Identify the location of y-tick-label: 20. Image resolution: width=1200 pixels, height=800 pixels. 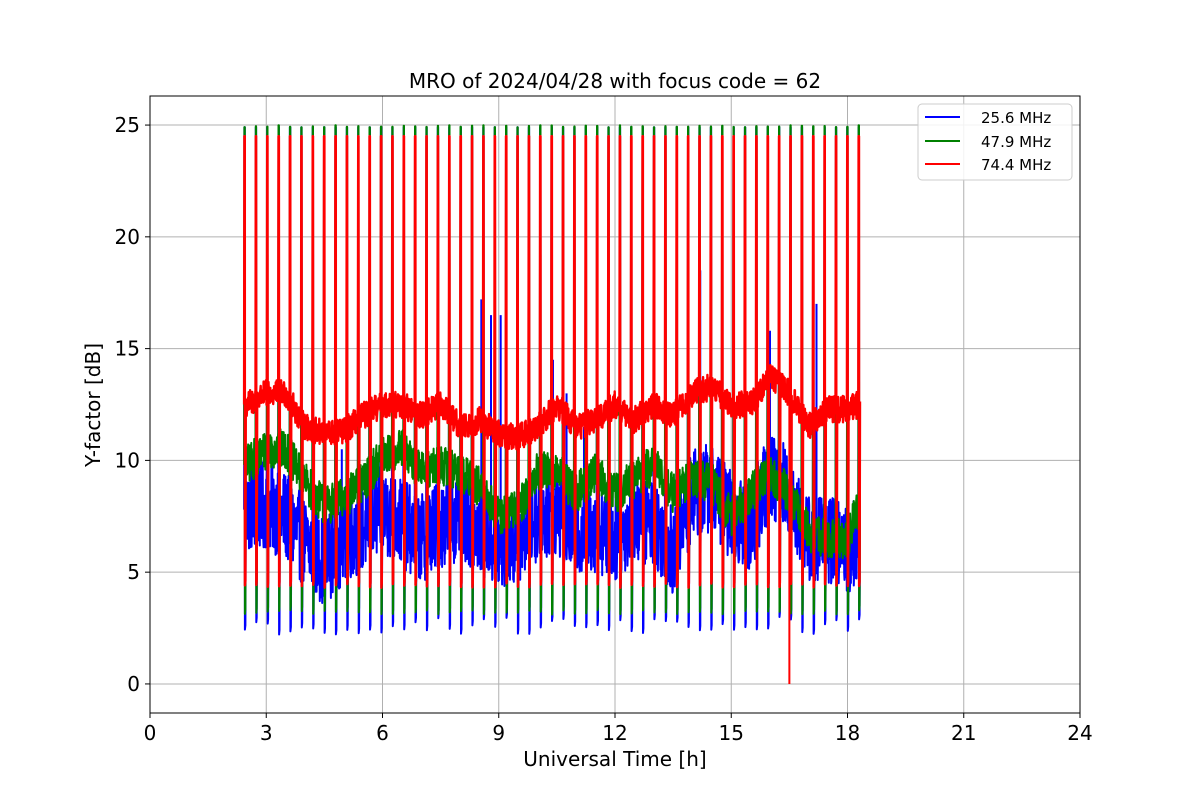
(127, 237).